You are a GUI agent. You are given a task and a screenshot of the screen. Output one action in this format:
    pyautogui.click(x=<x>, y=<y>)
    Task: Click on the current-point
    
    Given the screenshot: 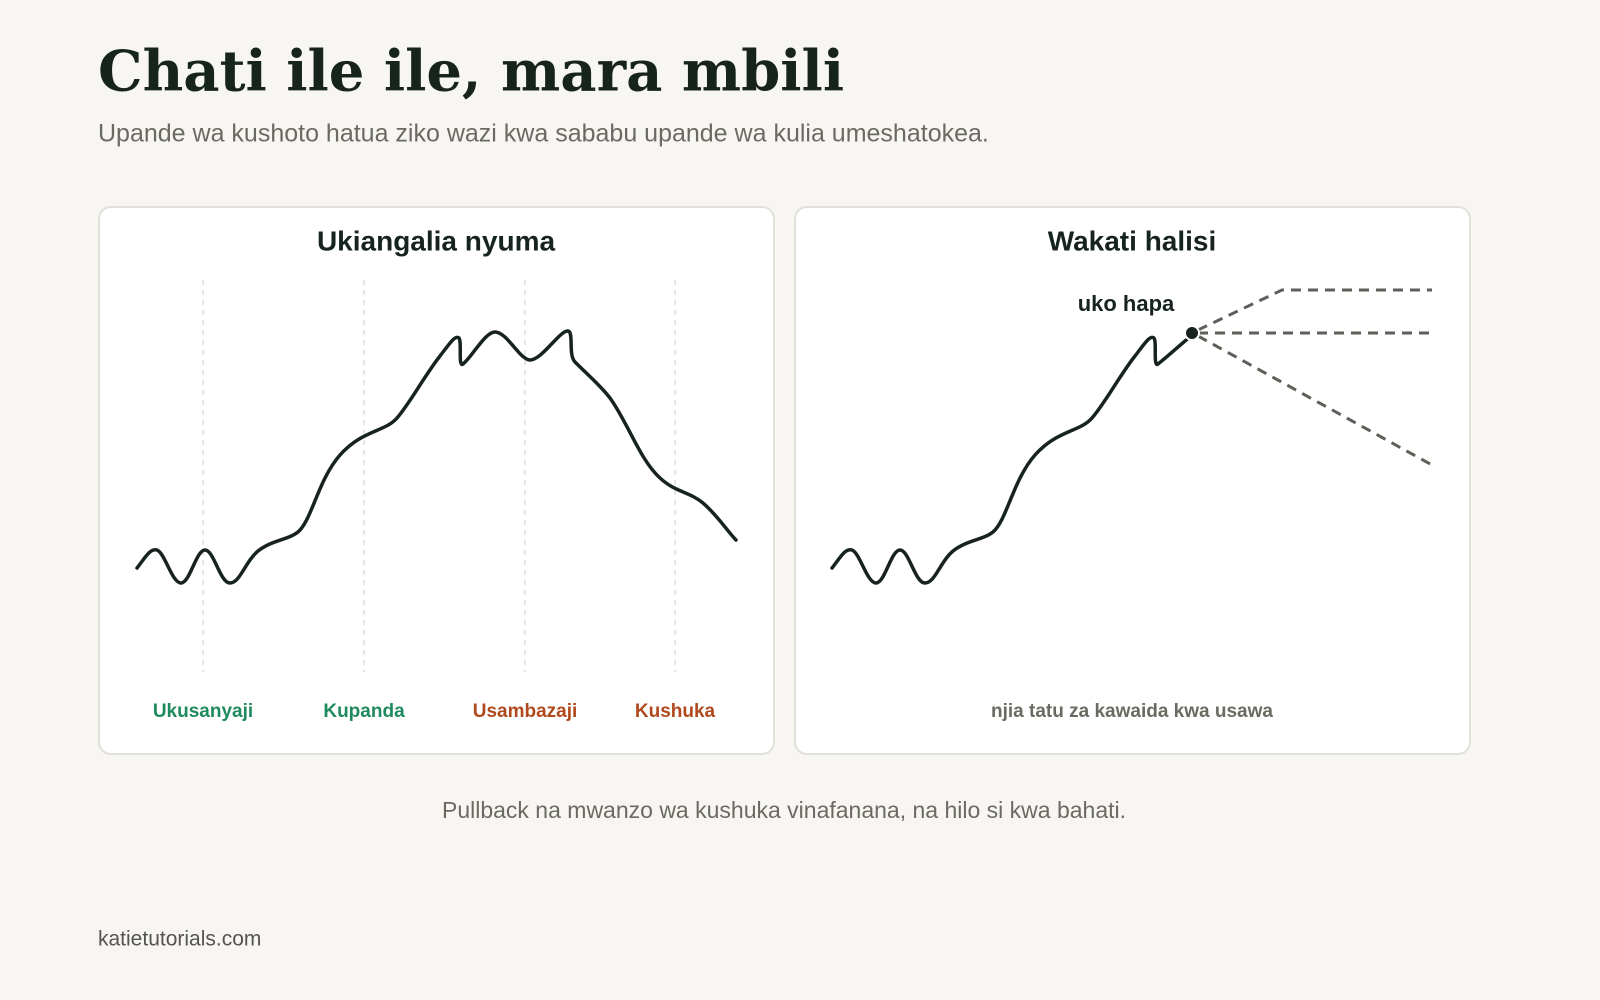 What is the action you would take?
    pyautogui.click(x=1192, y=333)
    